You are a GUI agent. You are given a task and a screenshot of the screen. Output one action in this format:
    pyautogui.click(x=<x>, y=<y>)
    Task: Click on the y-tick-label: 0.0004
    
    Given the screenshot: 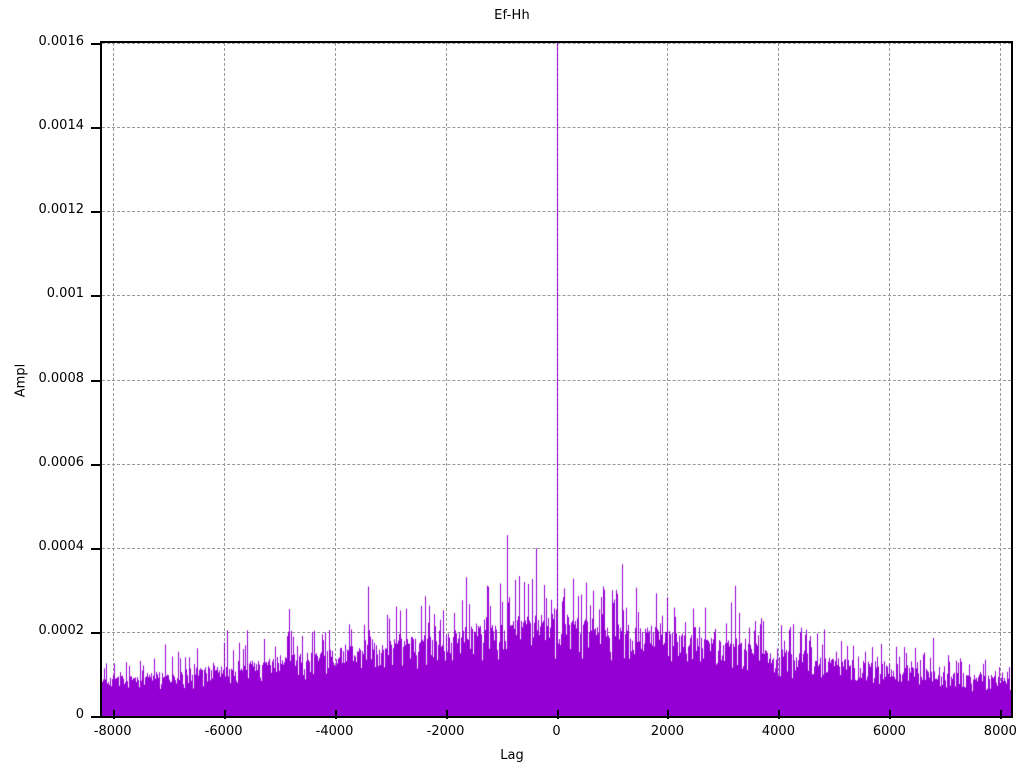 What is the action you would take?
    pyautogui.click(x=61, y=546)
    